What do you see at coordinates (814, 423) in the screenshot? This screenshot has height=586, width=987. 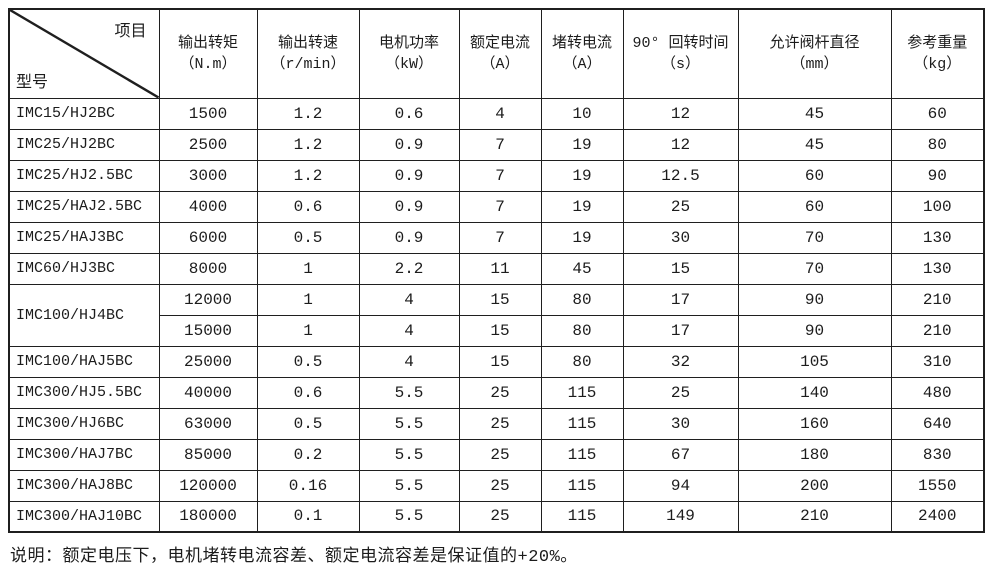 I see `value-cell: 160` at bounding box center [814, 423].